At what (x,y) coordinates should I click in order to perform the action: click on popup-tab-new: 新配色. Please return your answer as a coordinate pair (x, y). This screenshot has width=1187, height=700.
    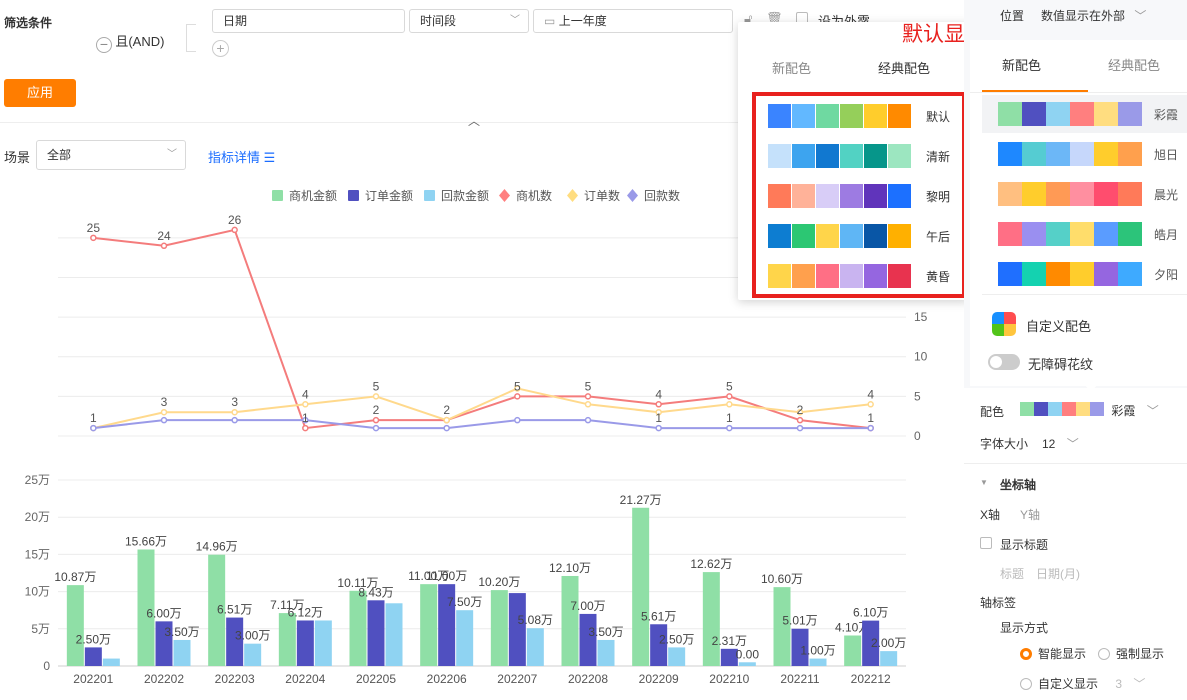
    Looking at the image, I should click on (792, 68).